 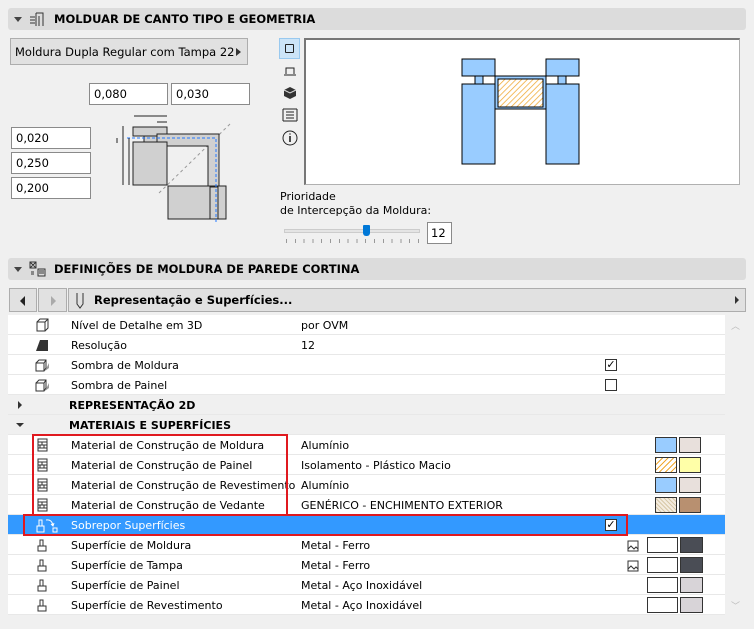 What do you see at coordinates (210, 94) in the screenshot?
I see `cap-width-input: 0,030` at bounding box center [210, 94].